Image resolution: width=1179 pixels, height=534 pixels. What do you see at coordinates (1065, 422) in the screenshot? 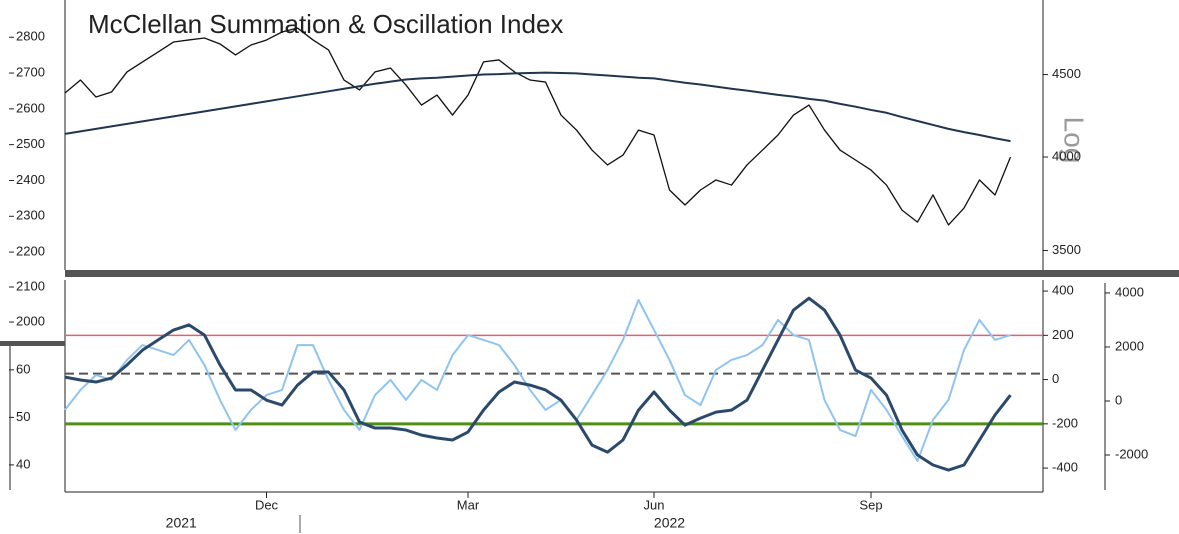
I see `tick-label: -200` at bounding box center [1065, 422].